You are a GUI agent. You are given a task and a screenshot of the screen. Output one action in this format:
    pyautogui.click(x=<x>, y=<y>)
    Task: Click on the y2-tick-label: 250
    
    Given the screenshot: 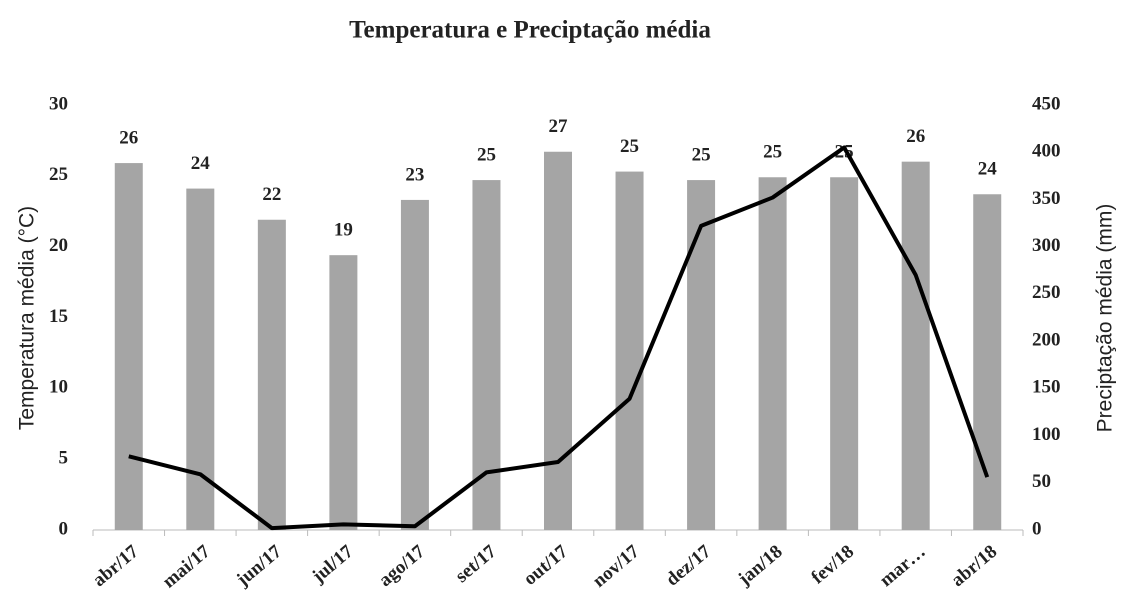 What is the action you would take?
    pyautogui.click(x=1046, y=292)
    